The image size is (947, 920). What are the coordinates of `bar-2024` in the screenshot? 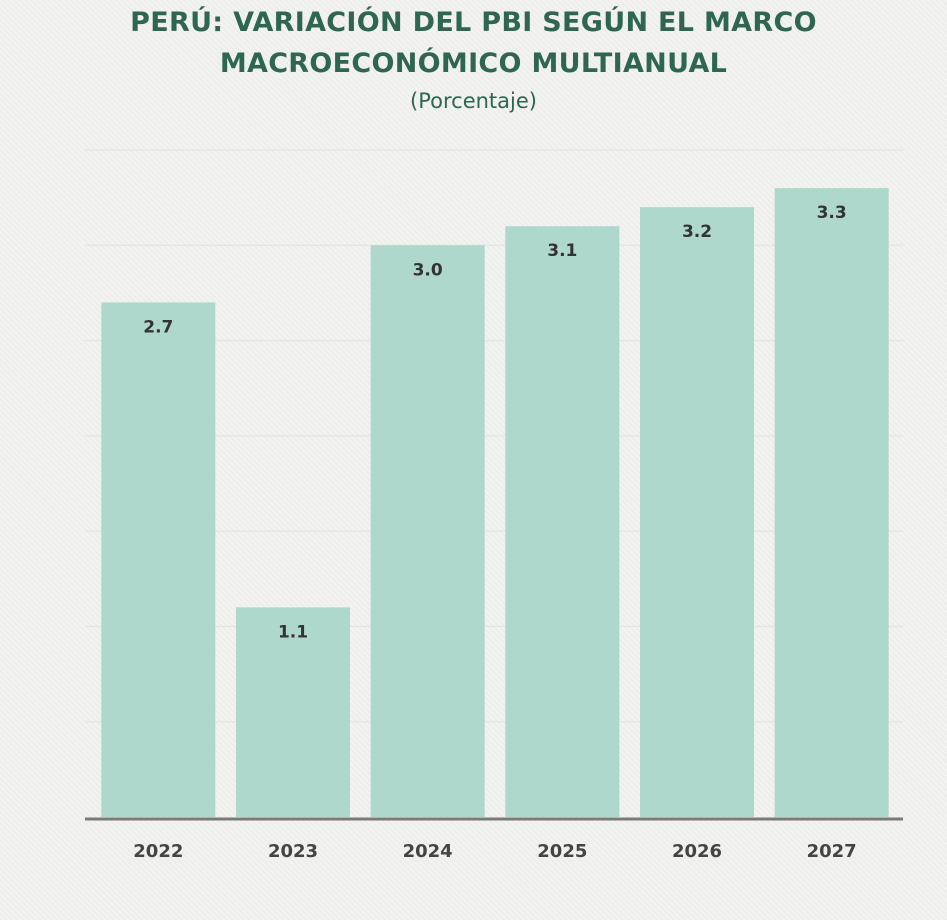 It's located at (427, 531).